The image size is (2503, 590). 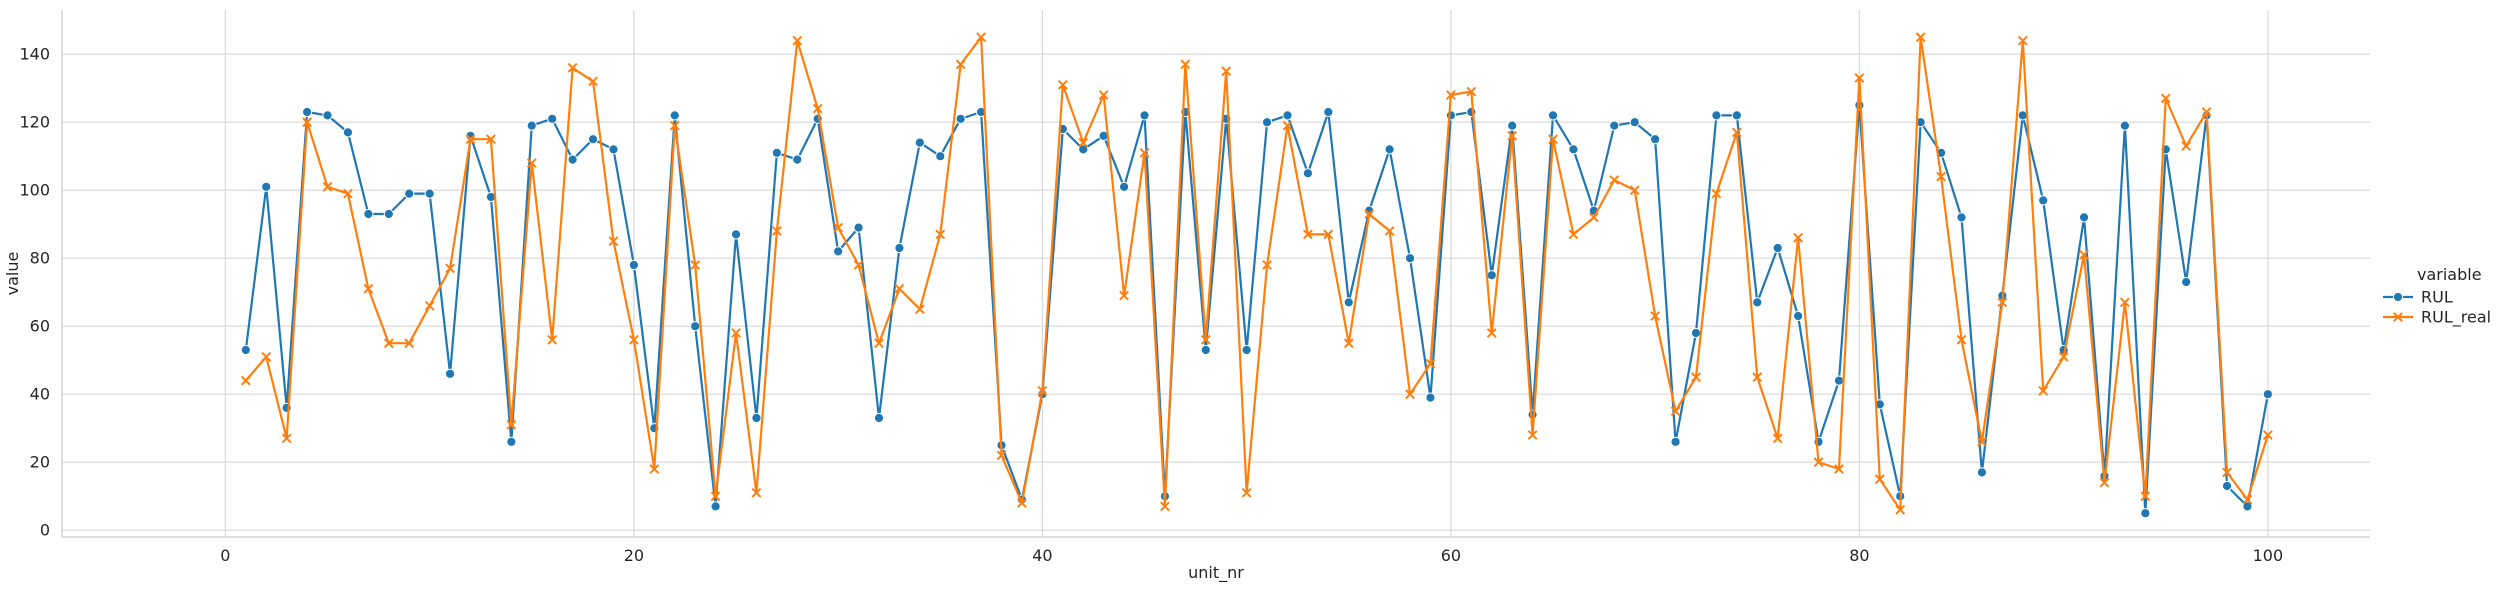 What do you see at coordinates (34, 54) in the screenshot?
I see `y-tick-label: 140` at bounding box center [34, 54].